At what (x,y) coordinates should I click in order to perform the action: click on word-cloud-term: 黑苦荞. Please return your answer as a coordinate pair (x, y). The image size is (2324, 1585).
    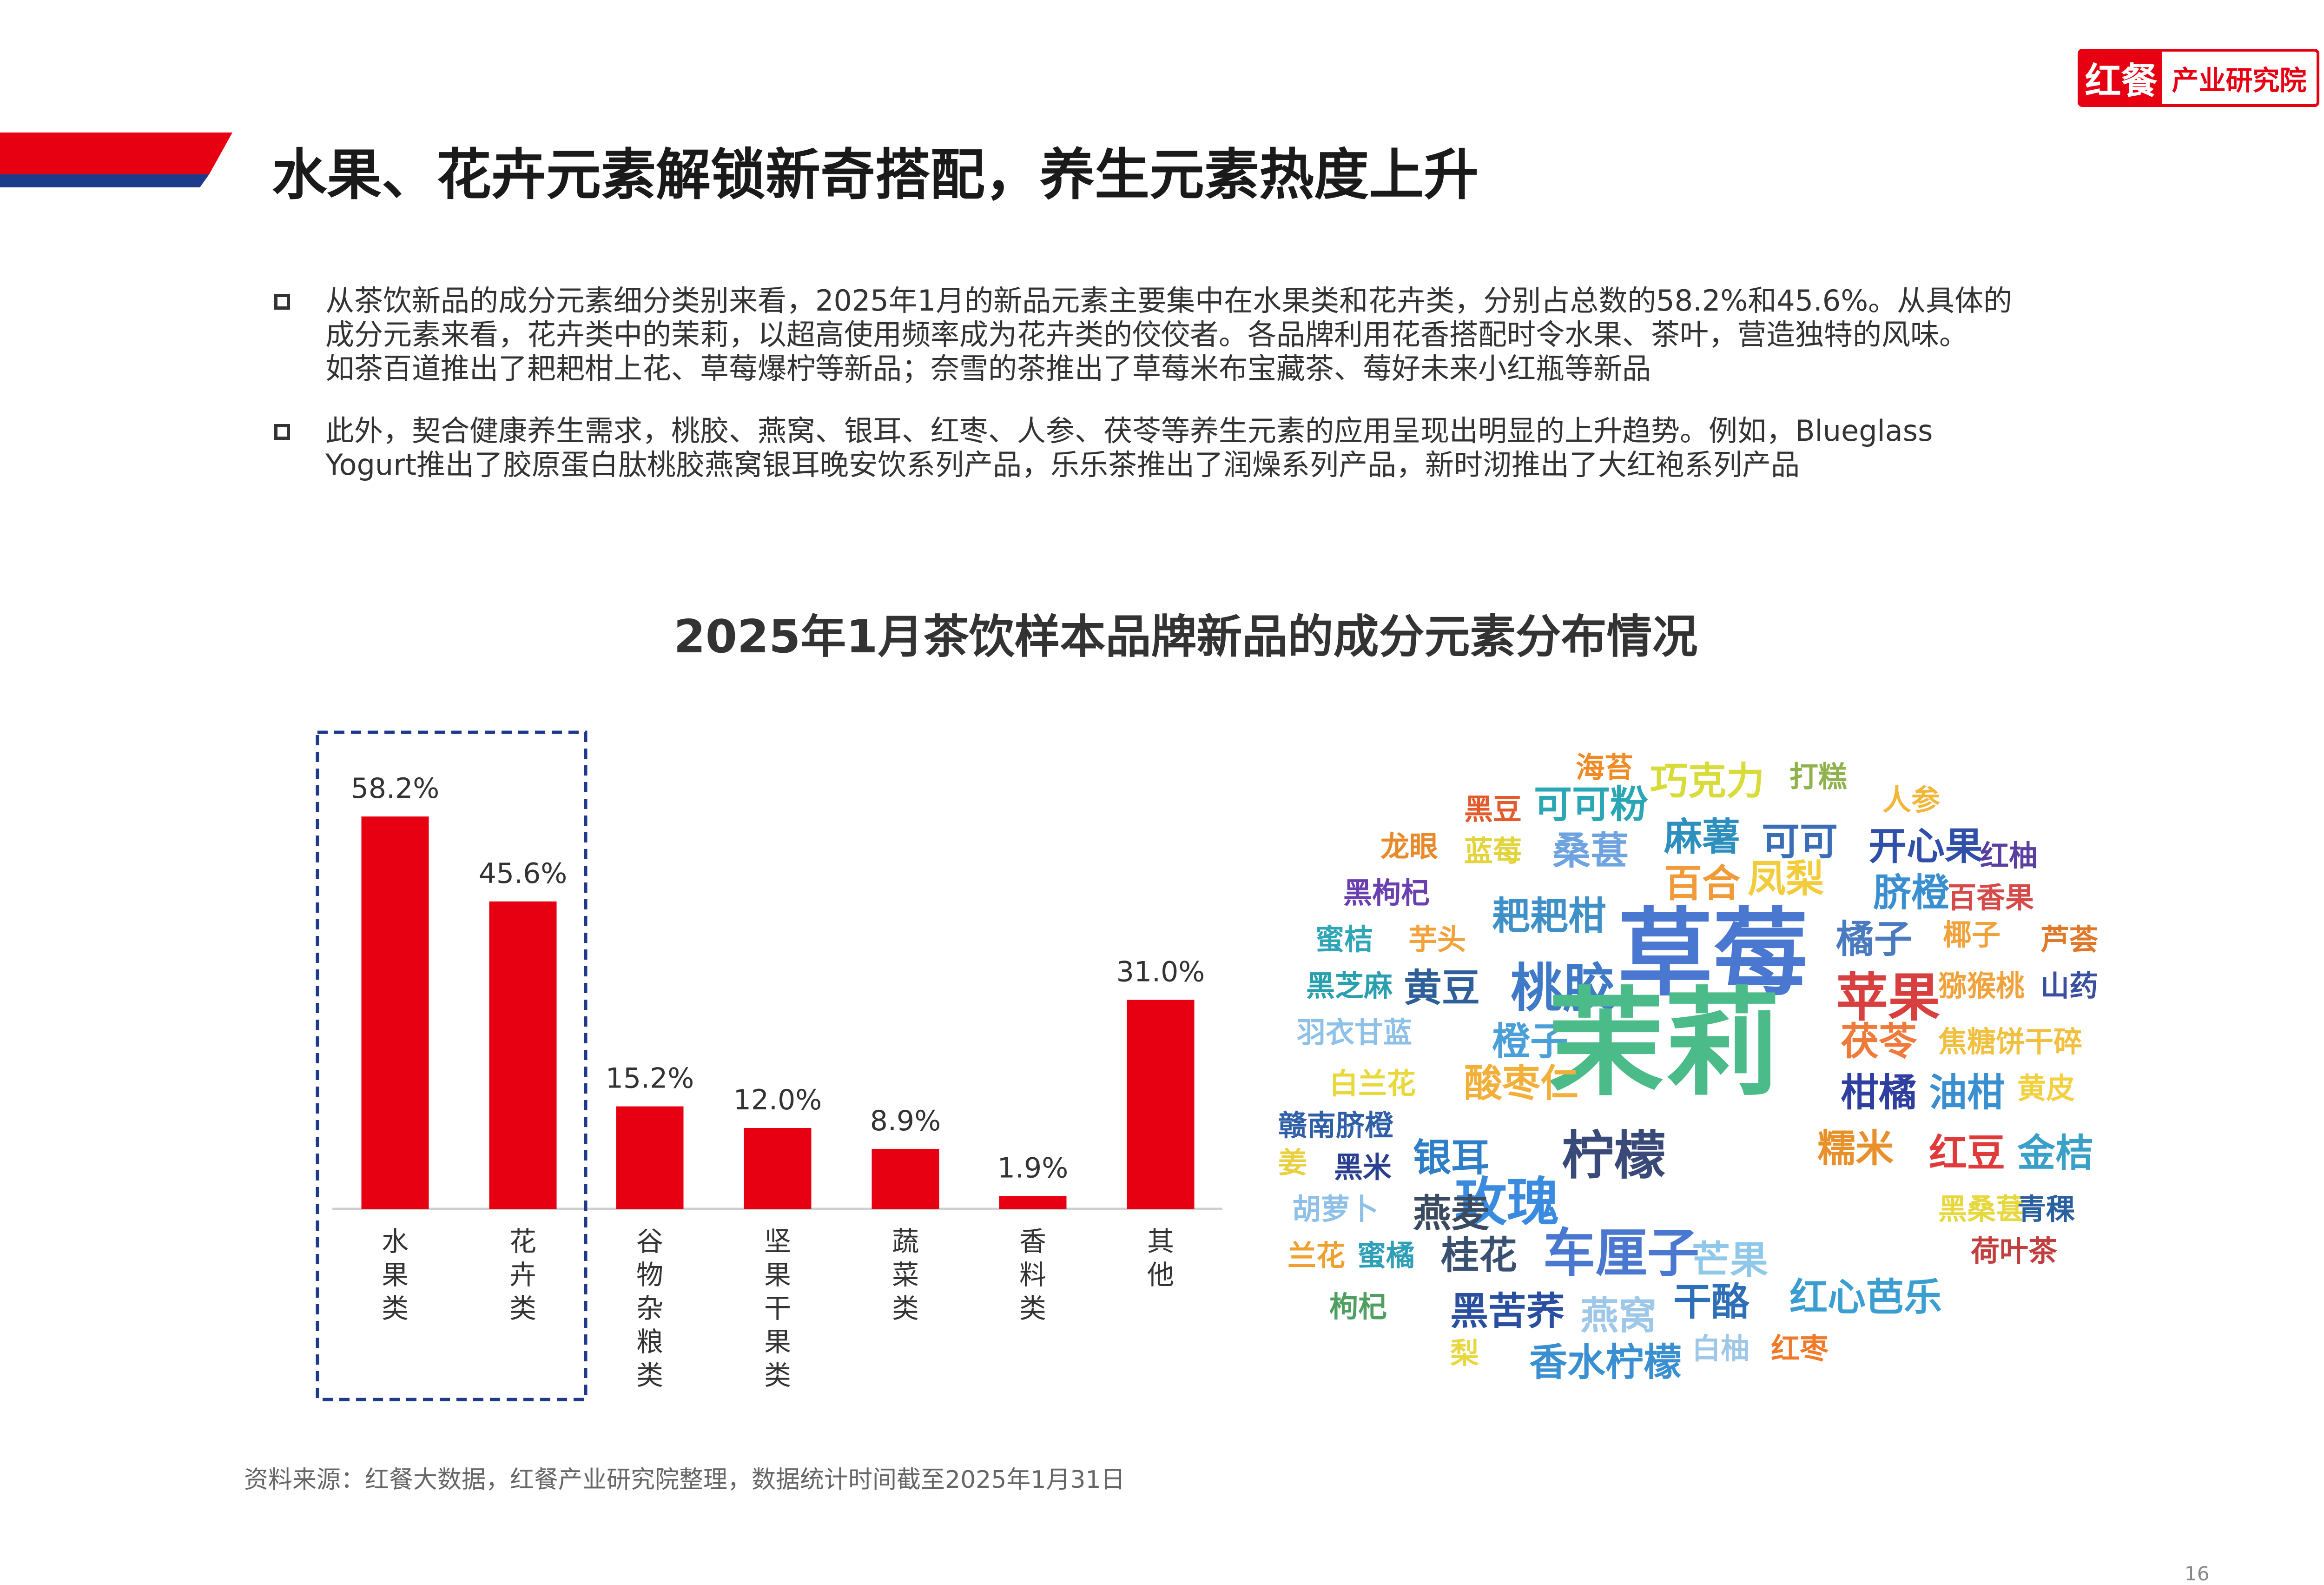
    Looking at the image, I should click on (1507, 1311).